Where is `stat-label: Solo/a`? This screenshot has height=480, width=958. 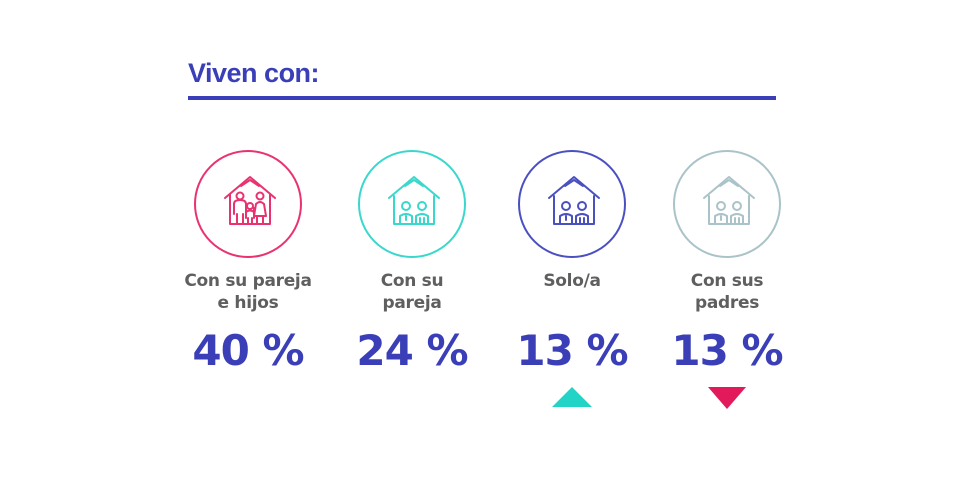
stat-label: Solo/a is located at coordinates (572, 294).